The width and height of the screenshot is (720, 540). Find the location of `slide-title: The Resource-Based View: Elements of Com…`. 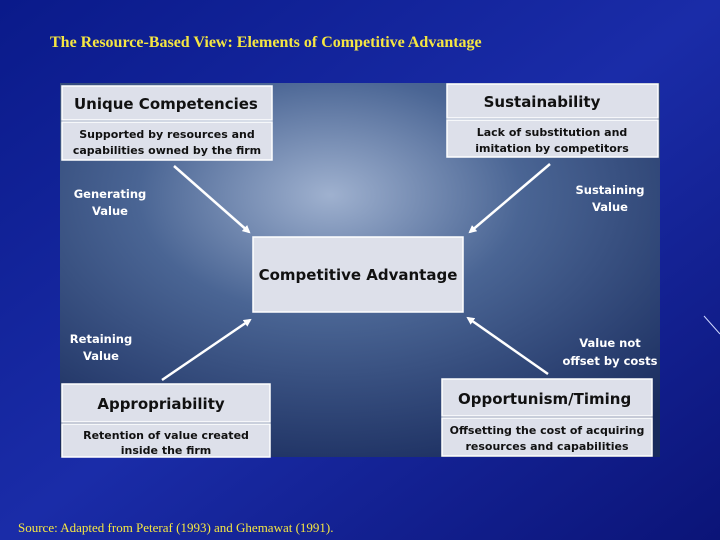

slide-title: The Resource-Based View: Elements of Com… is located at coordinates (266, 42).